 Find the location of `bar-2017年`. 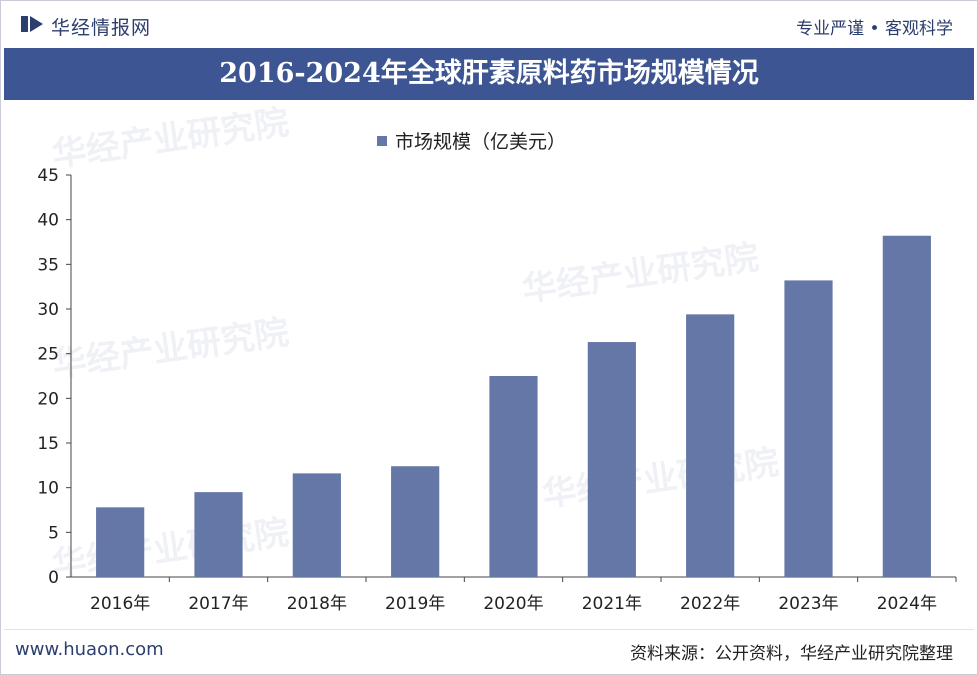

bar-2017年 is located at coordinates (218, 534).